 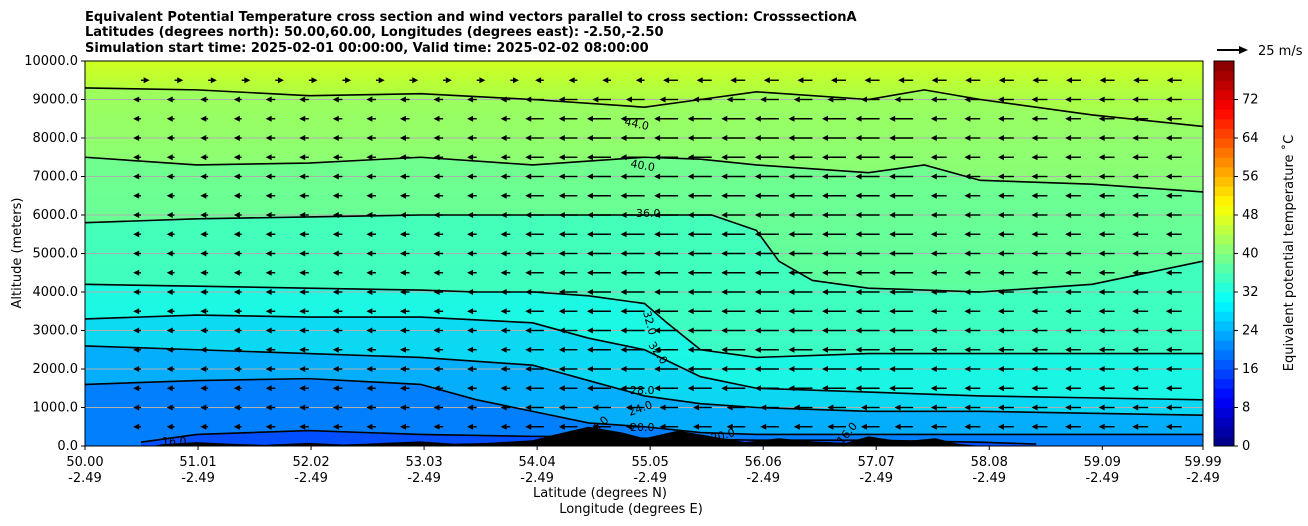 I want to click on colorbar-tick-label: 0, so click(x=1246, y=446).